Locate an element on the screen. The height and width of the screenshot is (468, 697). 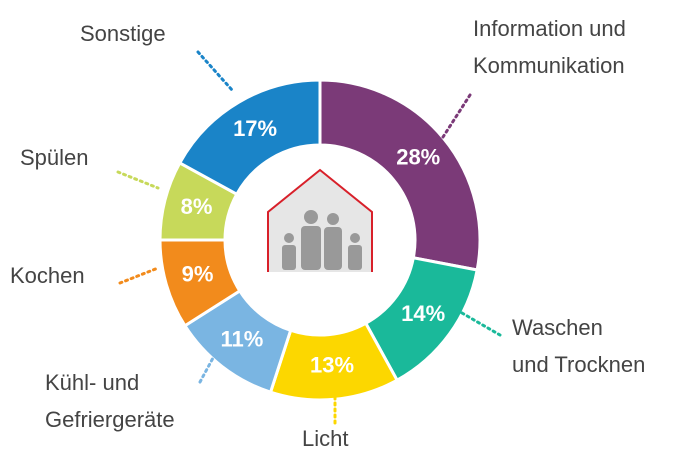
category-label: Information und Kommunikation is located at coordinates (549, 47).